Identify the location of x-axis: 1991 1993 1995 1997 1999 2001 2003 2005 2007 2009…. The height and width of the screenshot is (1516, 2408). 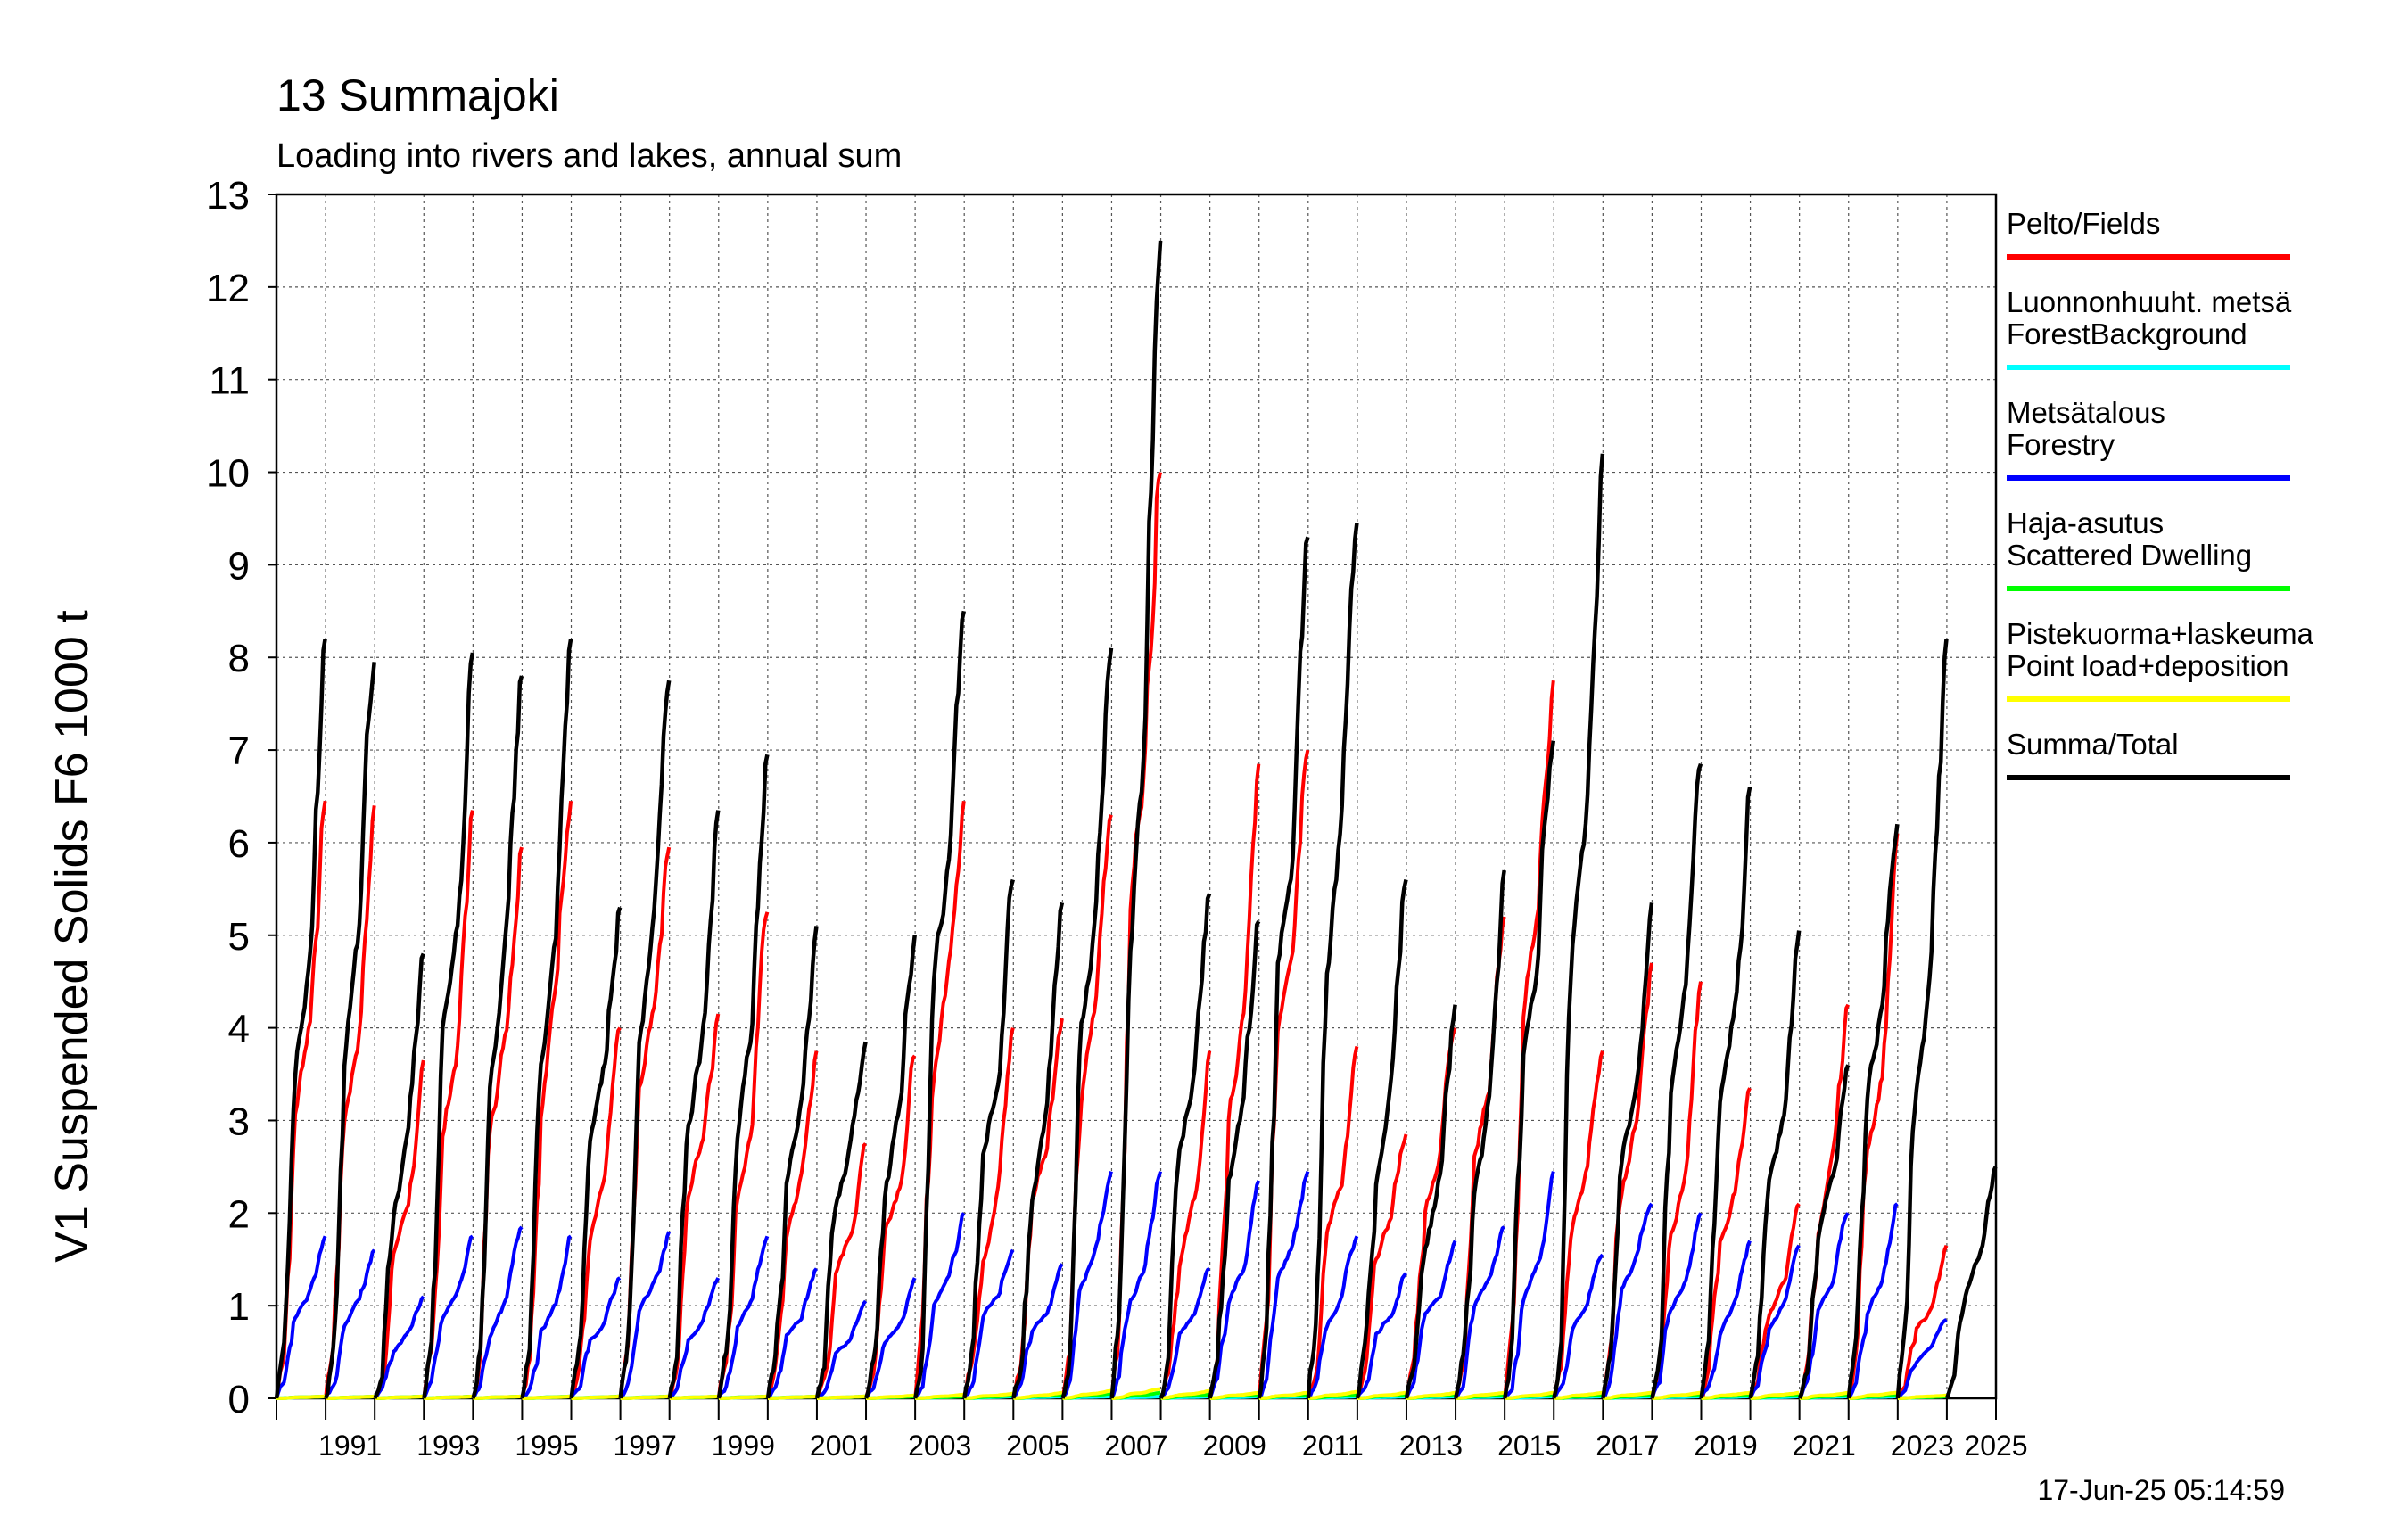
(1152, 1430).